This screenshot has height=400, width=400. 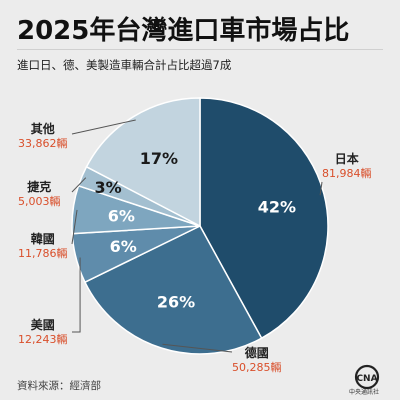 What do you see at coordinates (43, 253) in the screenshot?
I see `slice-value: 11,786輛` at bounding box center [43, 253].